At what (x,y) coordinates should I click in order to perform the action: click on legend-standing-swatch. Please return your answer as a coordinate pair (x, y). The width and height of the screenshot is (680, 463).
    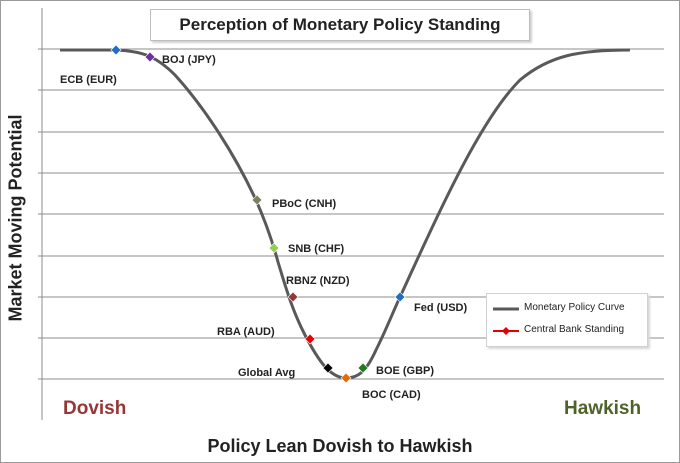
    Looking at the image, I should click on (506, 331).